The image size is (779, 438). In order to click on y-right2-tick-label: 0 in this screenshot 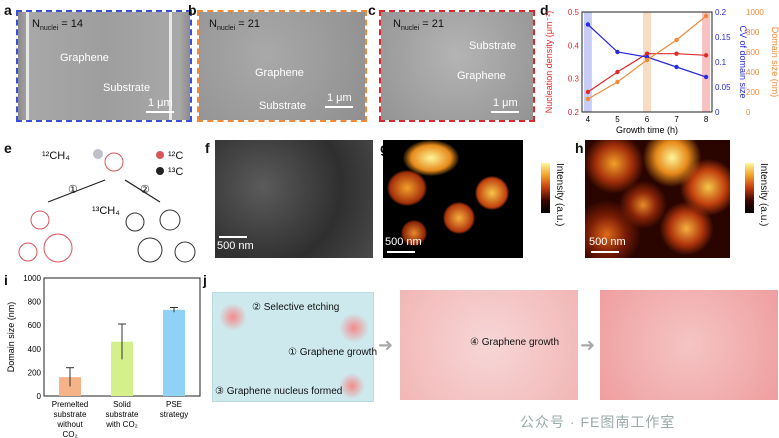, I will do `click(748, 112)`.